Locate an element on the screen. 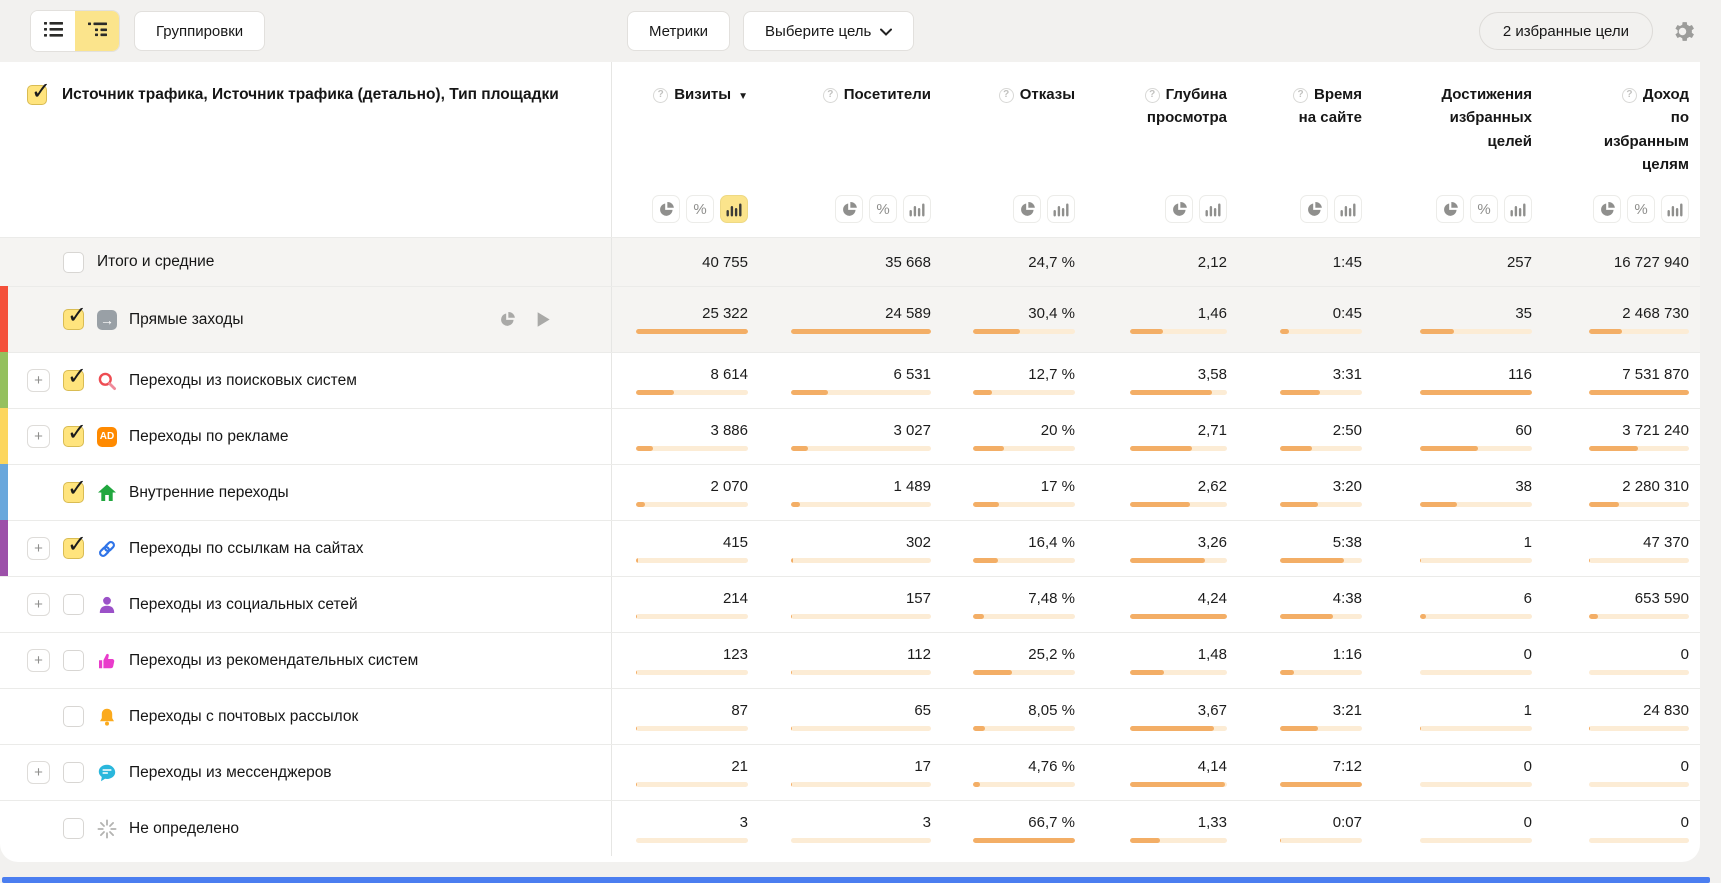  list-view-button is located at coordinates (53, 31).